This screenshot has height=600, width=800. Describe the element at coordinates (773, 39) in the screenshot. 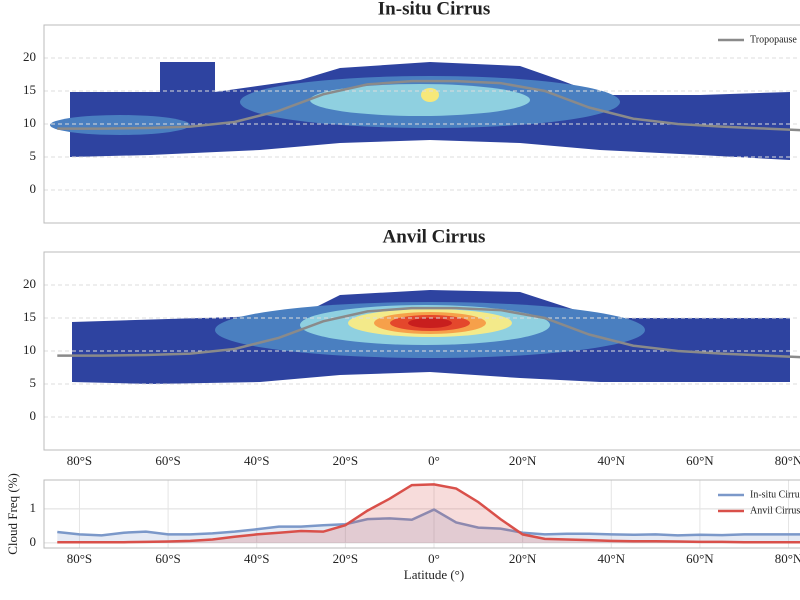

I see `legend-label: Tropopause` at that location.